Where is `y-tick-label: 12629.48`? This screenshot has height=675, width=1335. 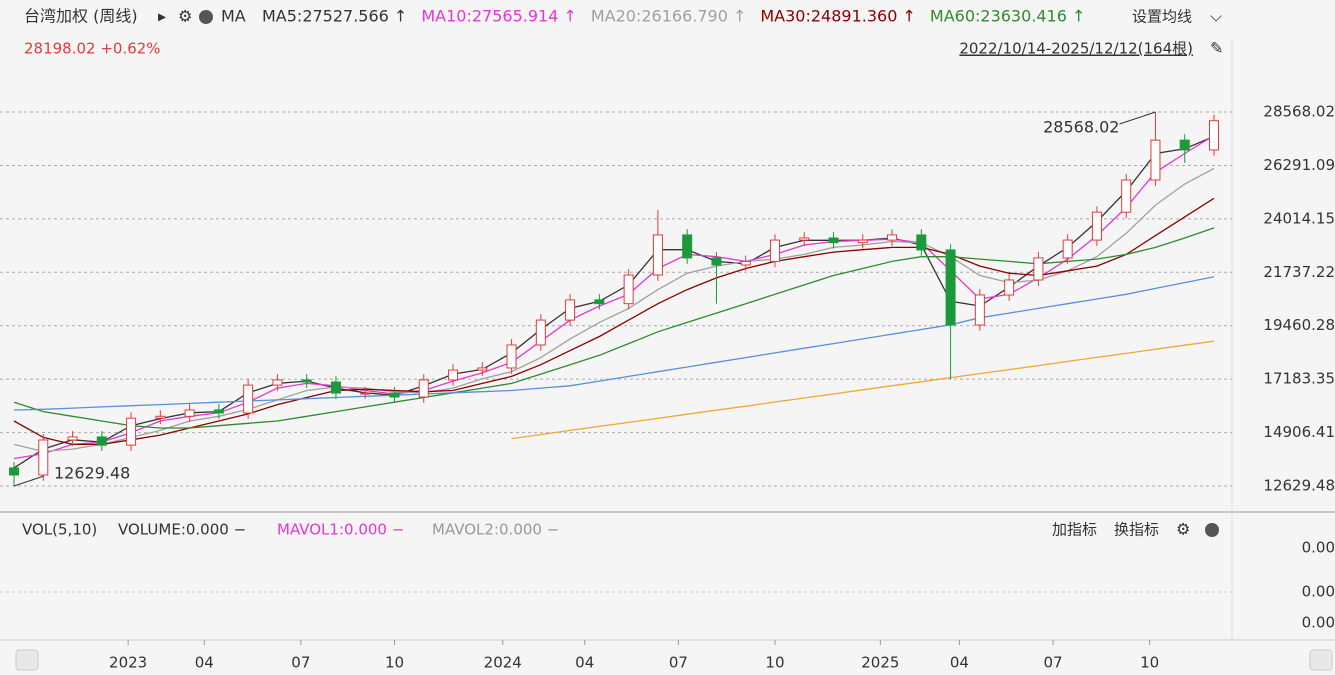
y-tick-label: 12629.48 is located at coordinates (1299, 485).